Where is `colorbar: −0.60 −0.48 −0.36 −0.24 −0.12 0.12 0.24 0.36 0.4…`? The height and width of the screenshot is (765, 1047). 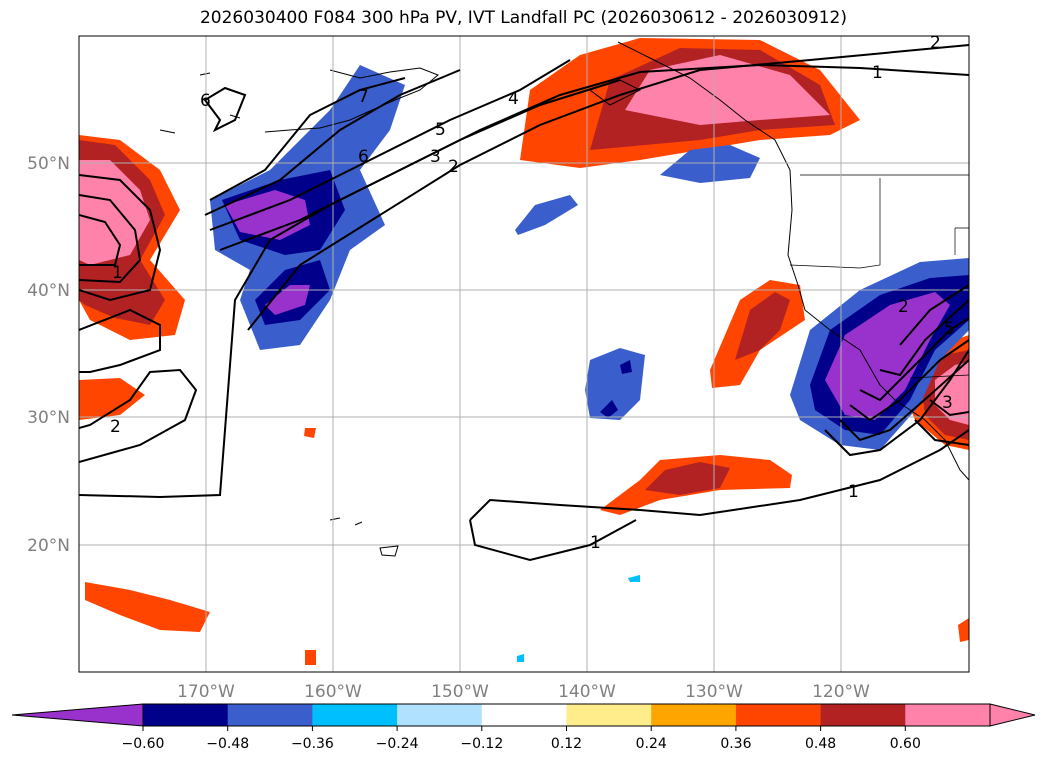 colorbar: −0.60 −0.48 −0.36 −0.24 −0.12 0.12 0.24 0.36 0.4… is located at coordinates (523, 727).